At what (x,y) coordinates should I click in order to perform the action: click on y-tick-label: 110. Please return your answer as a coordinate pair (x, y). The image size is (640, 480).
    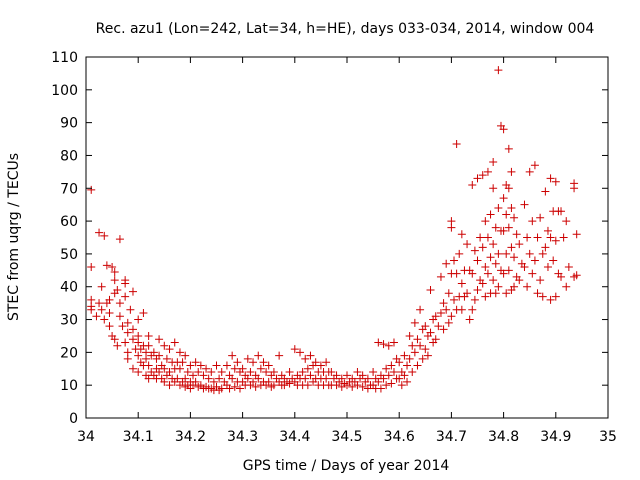
    Looking at the image, I should click on (64, 58).